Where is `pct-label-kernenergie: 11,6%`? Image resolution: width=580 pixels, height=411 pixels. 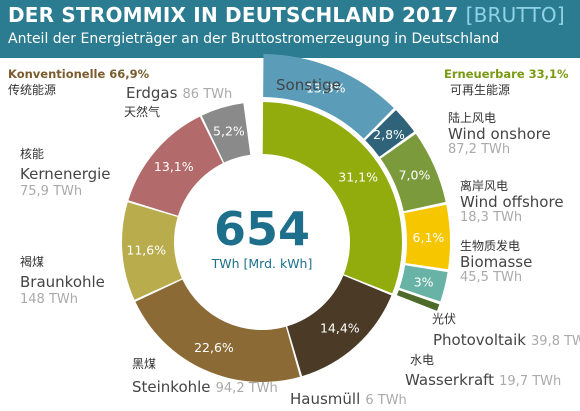
pct-label-kernenergie: 11,6% is located at coordinates (146, 250).